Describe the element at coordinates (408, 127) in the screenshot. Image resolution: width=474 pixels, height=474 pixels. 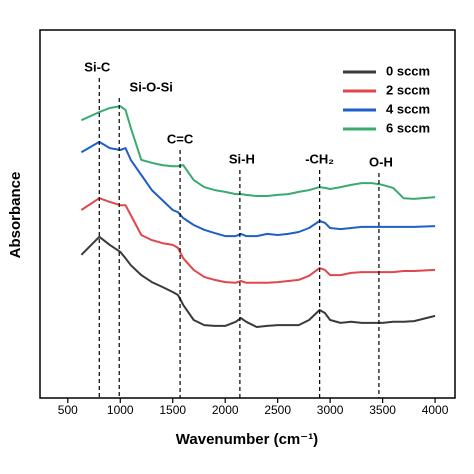
I see `legend-label: 6 sccm` at that location.